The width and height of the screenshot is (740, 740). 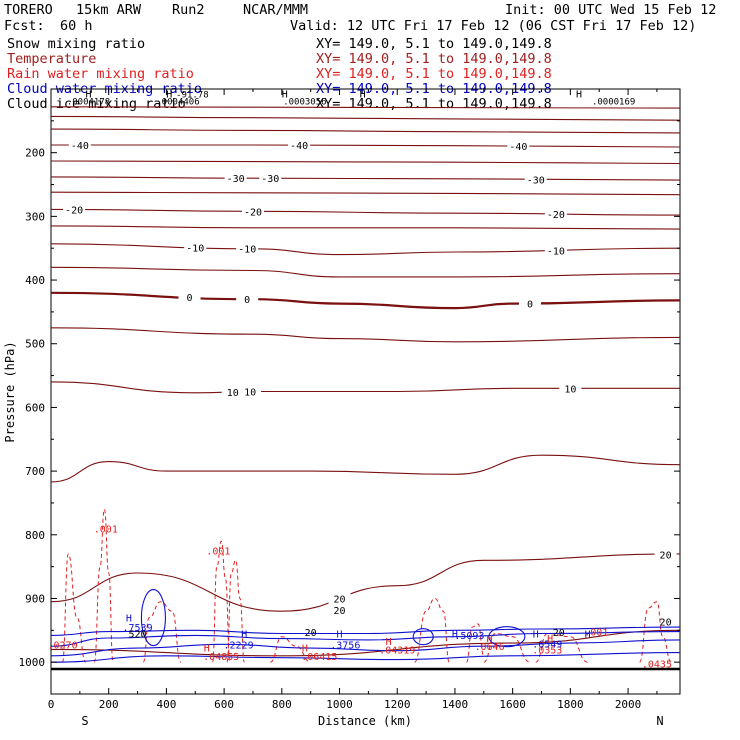 I want to click on temperature-contour--50, so click(x=365, y=118).